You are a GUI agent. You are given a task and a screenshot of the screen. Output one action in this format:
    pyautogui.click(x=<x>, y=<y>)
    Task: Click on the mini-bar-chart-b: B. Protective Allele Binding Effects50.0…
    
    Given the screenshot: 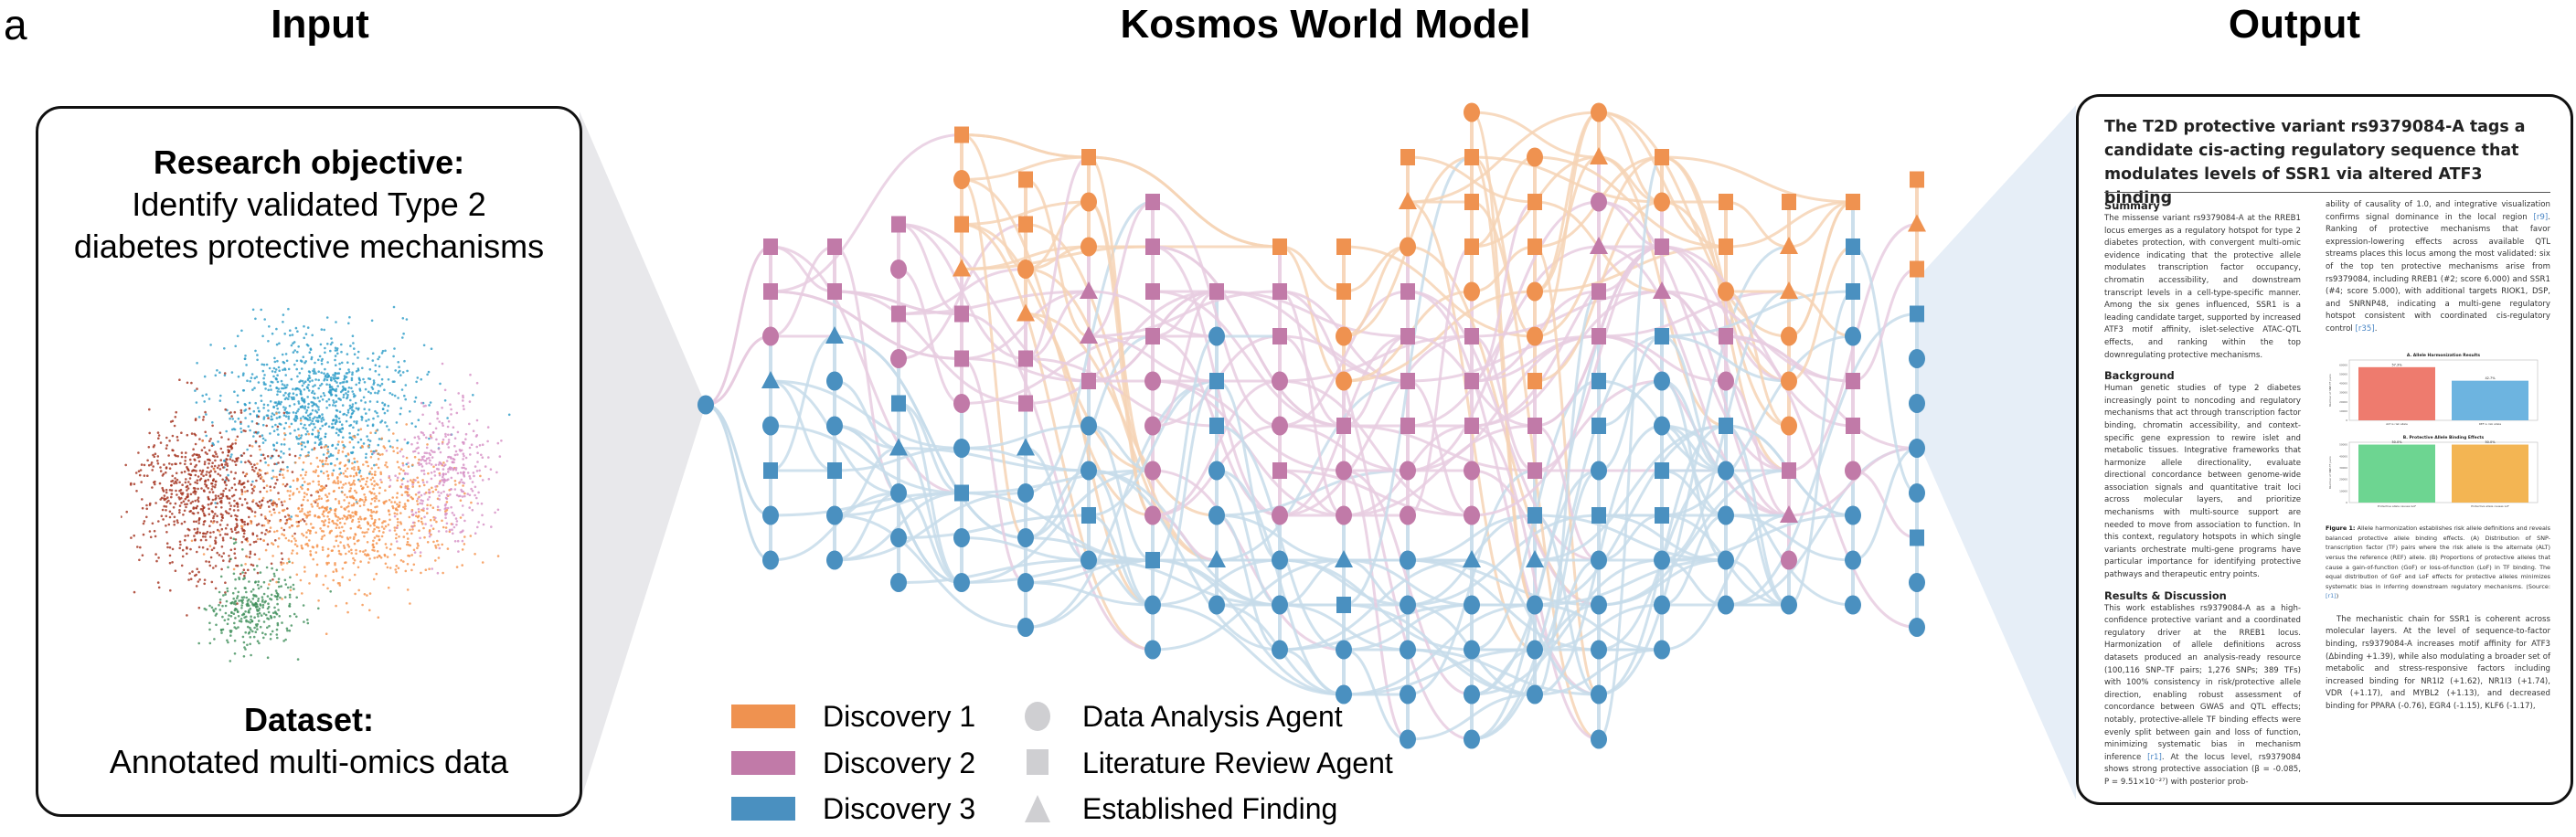 What is the action you would take?
    pyautogui.click(x=2433, y=471)
    